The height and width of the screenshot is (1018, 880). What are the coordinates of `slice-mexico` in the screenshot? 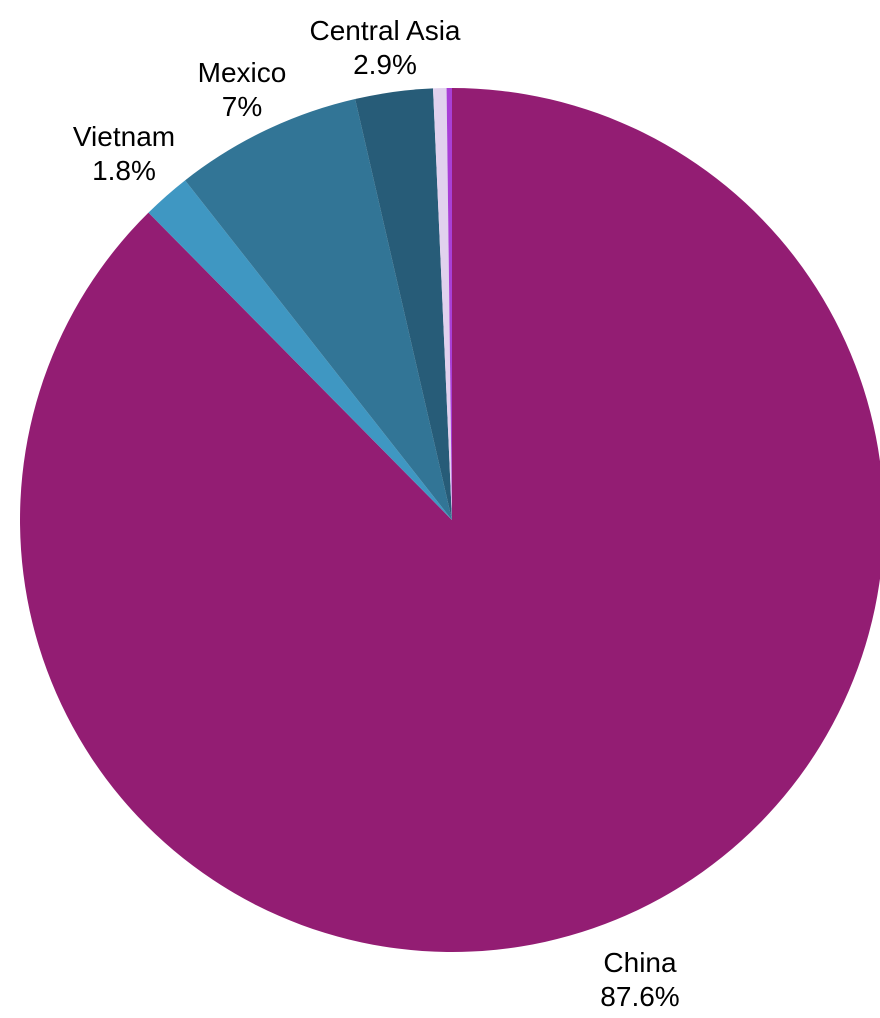 It's located at (318, 309).